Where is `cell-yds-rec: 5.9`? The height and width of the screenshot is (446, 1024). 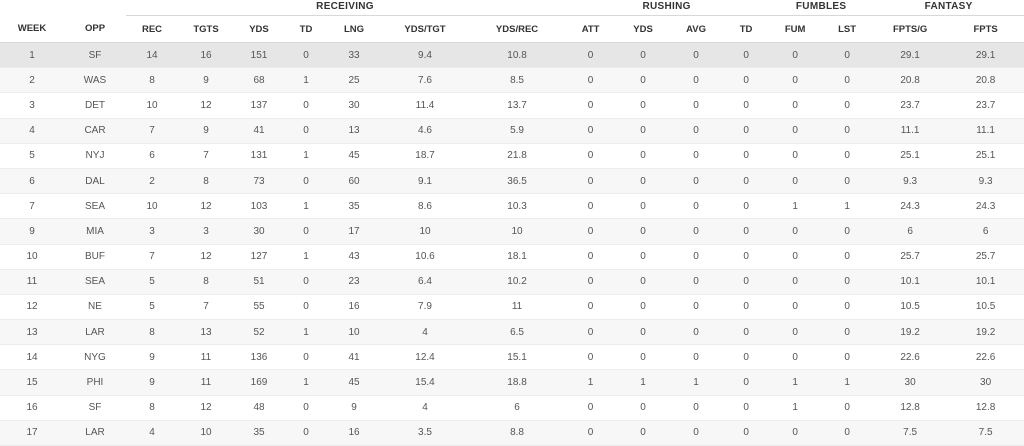 cell-yds-rec: 5.9 is located at coordinates (517, 131).